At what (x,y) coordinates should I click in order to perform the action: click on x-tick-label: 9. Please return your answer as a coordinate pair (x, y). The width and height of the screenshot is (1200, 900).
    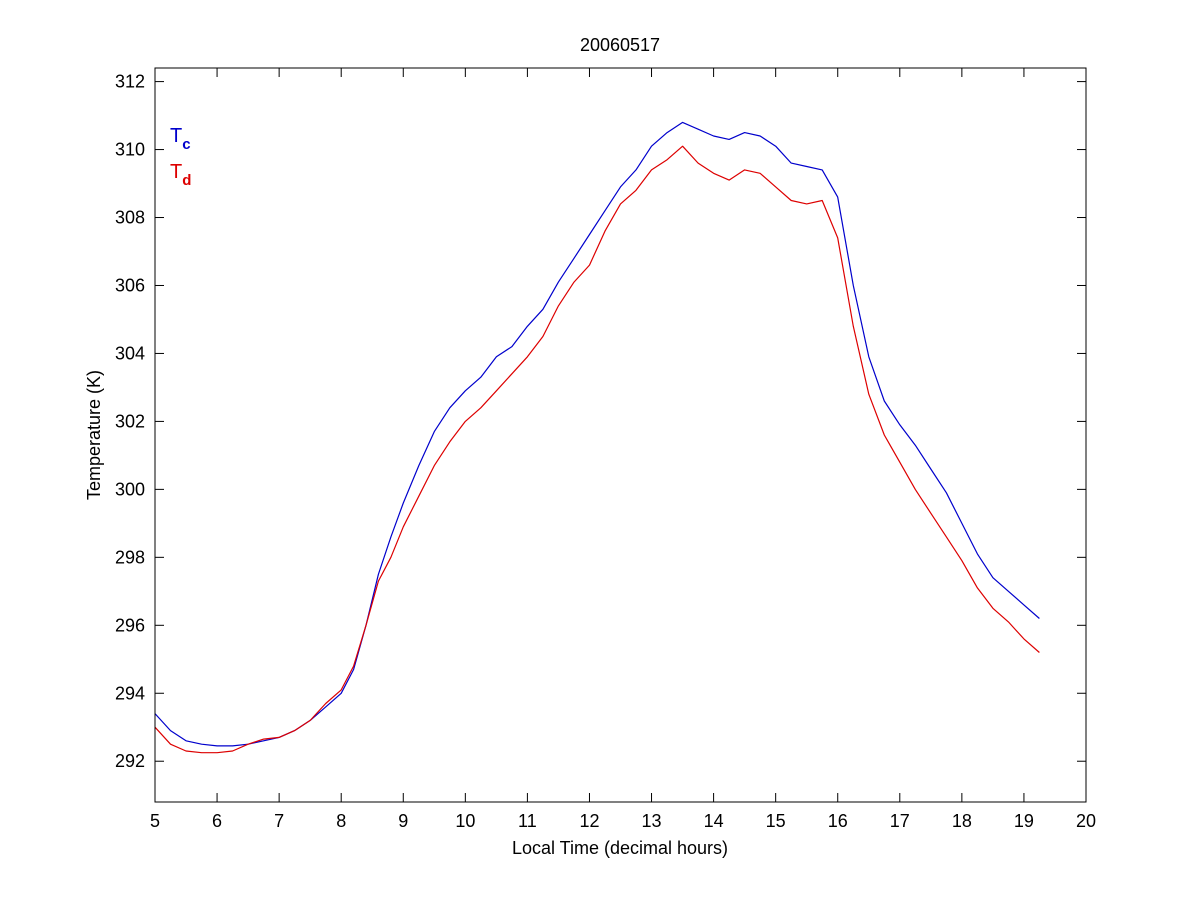
    Looking at the image, I should click on (403, 821).